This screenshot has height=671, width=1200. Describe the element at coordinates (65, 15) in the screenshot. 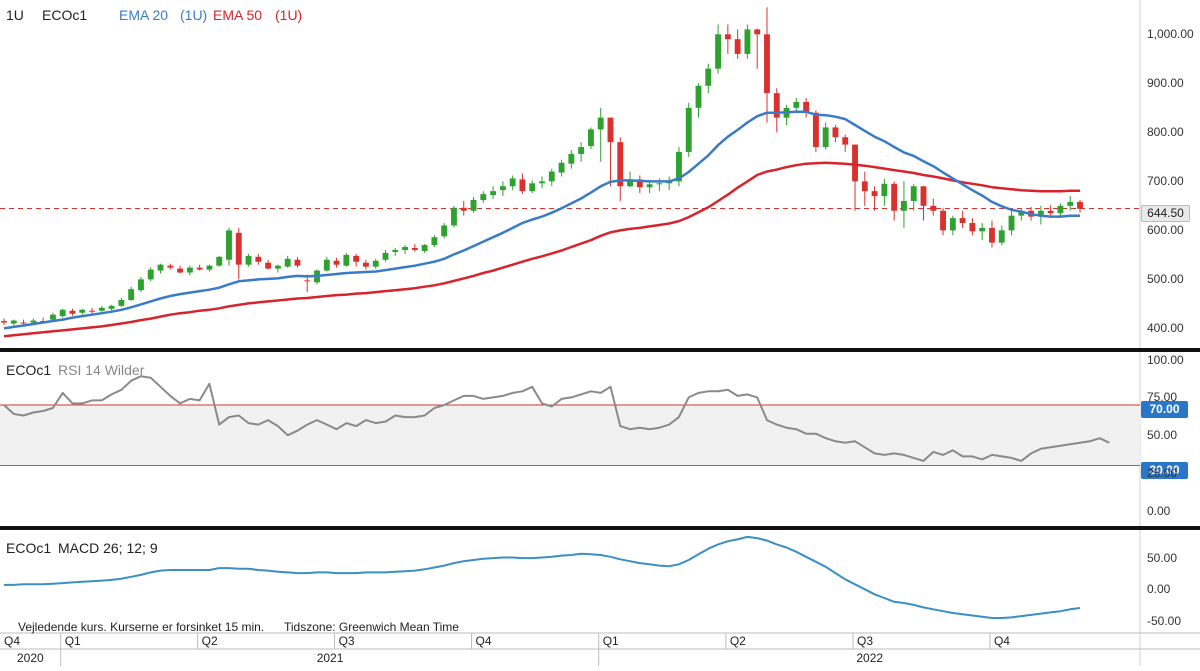

I see `symbol-label: ECOc1` at that location.